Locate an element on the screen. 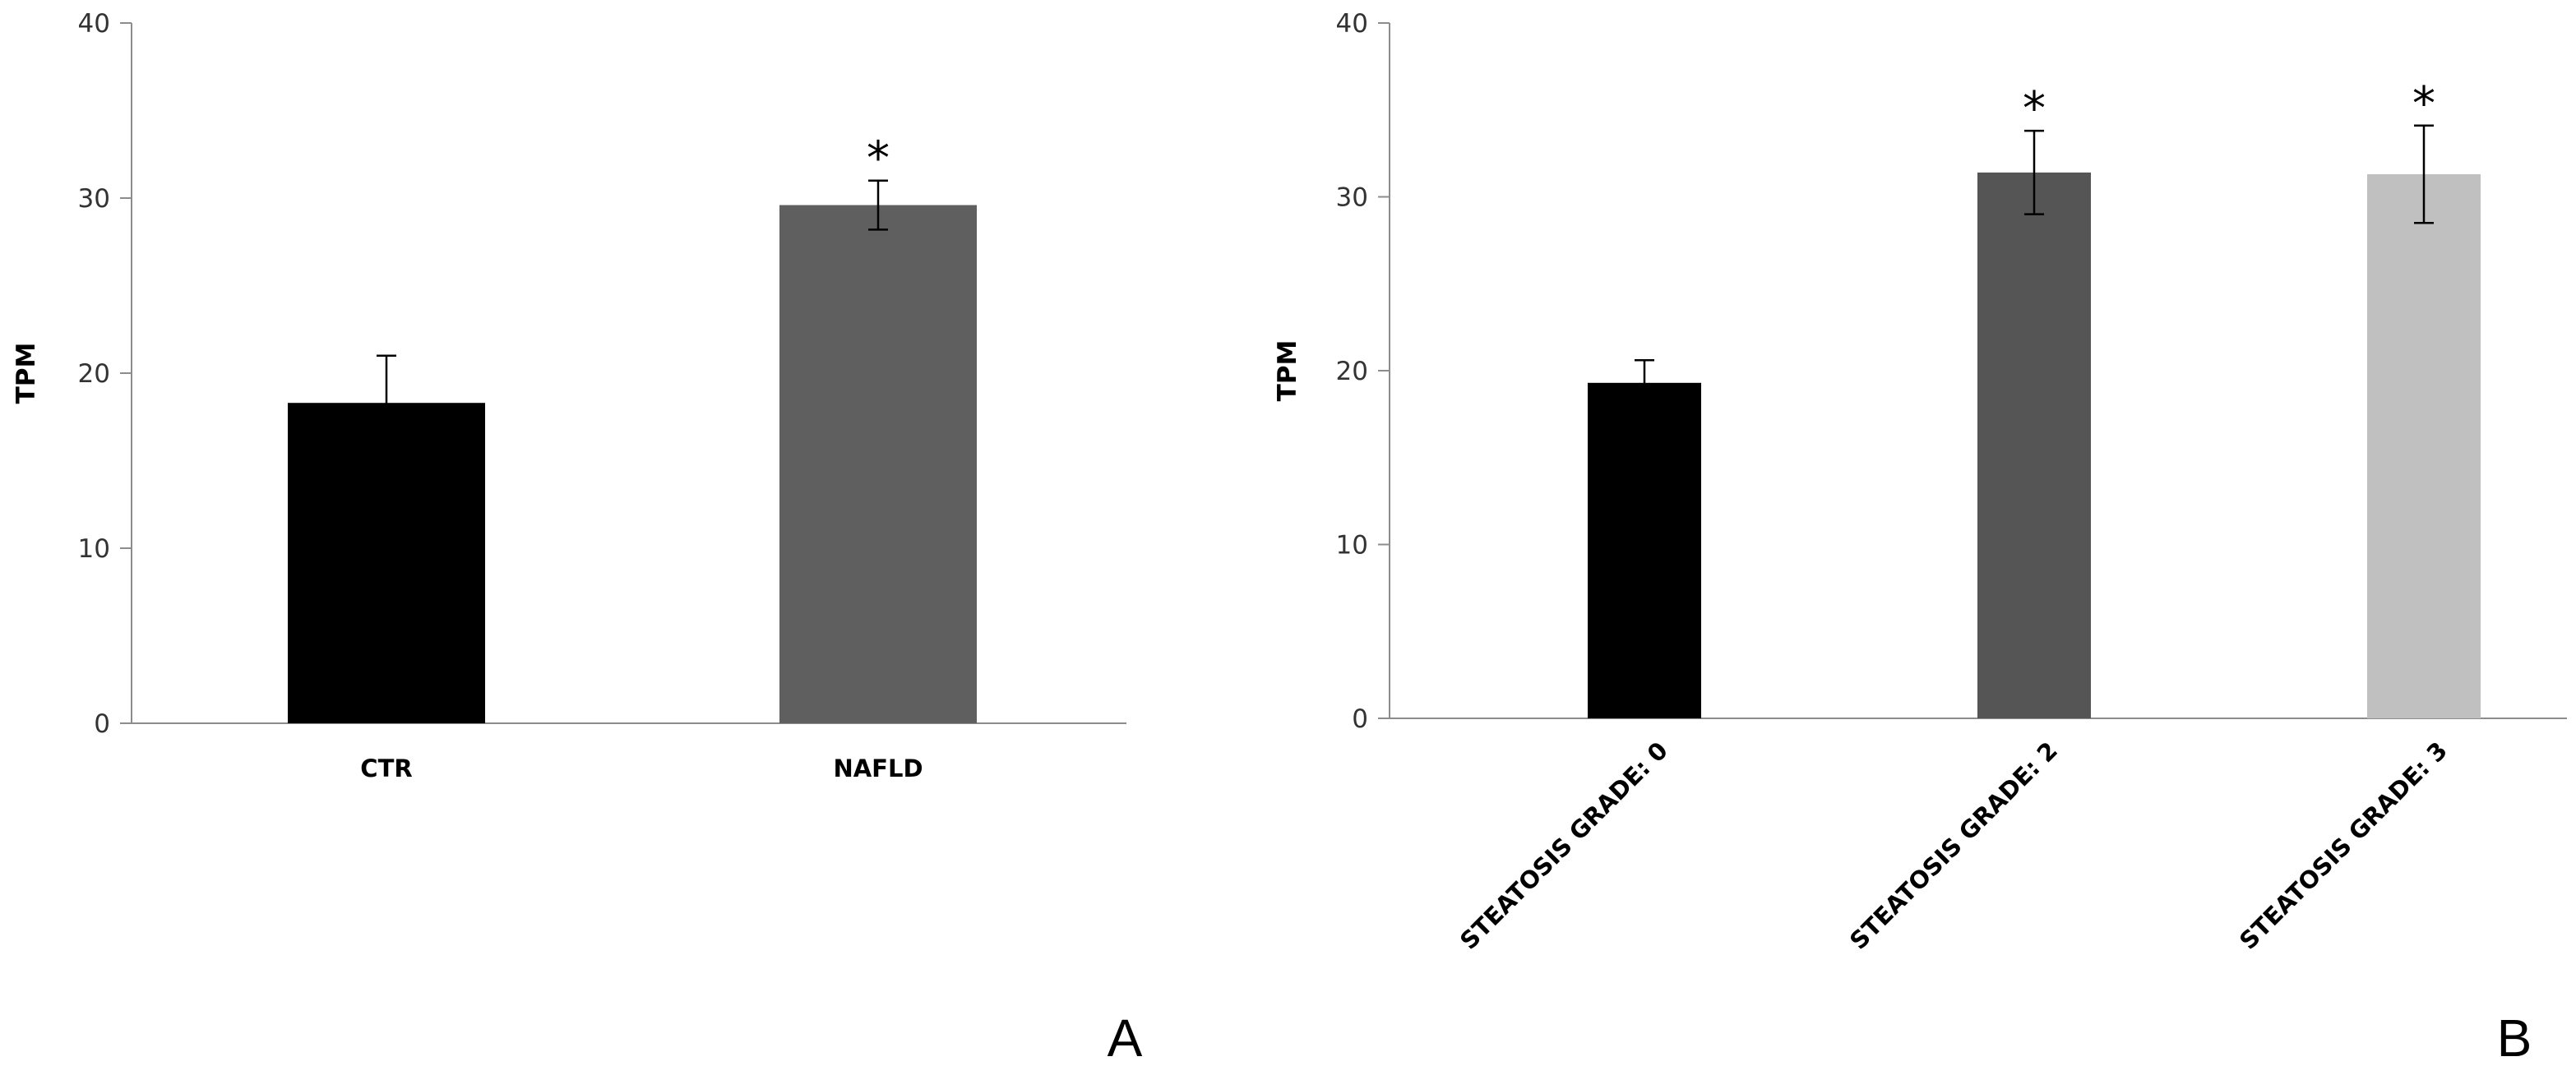 Image resolution: width=2576 pixels, height=1066 pixels. panel-letter: B is located at coordinates (2514, 1037).